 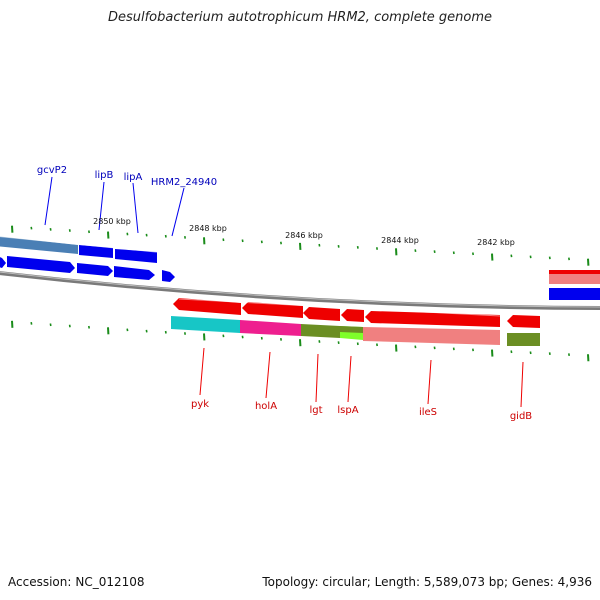 I want to click on gene-label-gcvP2: gcvP2, so click(x=52, y=195).